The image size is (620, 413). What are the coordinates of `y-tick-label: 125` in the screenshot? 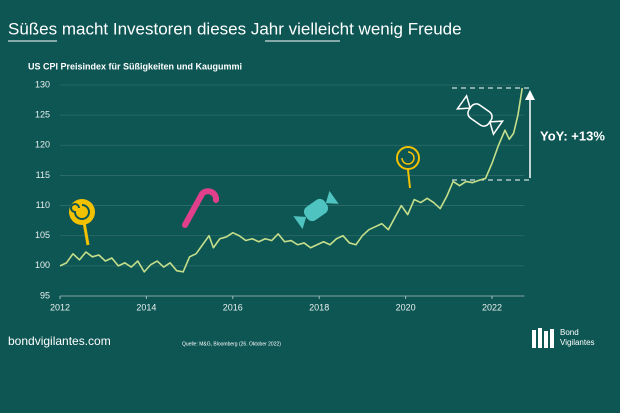 It's located at (42, 115).